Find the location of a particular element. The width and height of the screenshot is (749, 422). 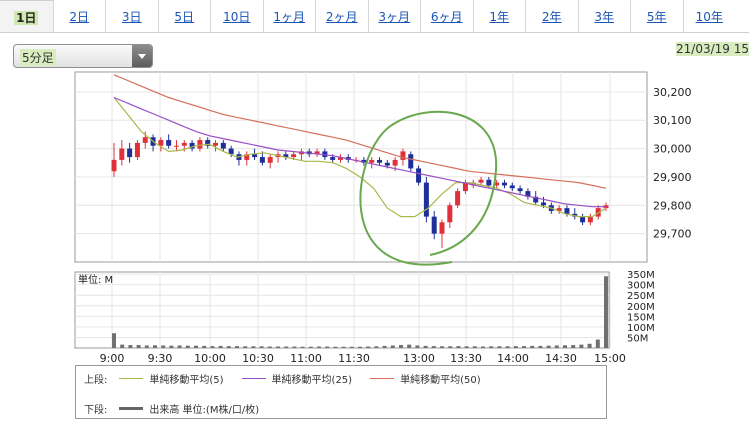

interval-select-value: 5分足 is located at coordinates (38, 57).